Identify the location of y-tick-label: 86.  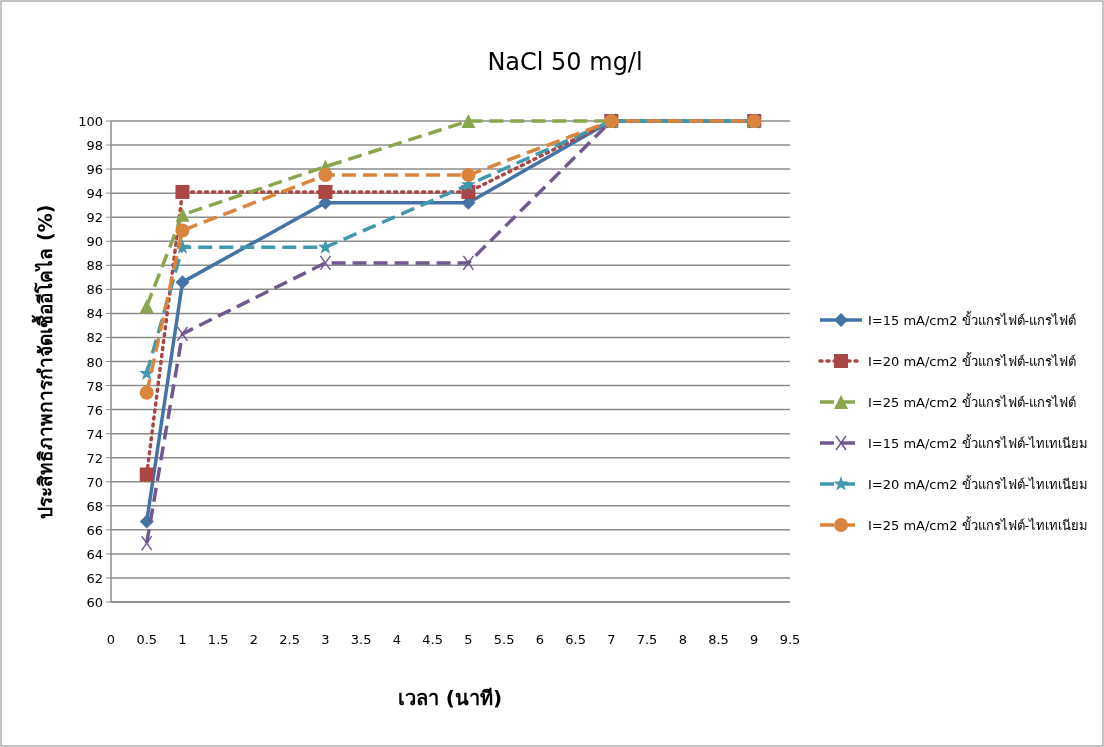
(94, 290).